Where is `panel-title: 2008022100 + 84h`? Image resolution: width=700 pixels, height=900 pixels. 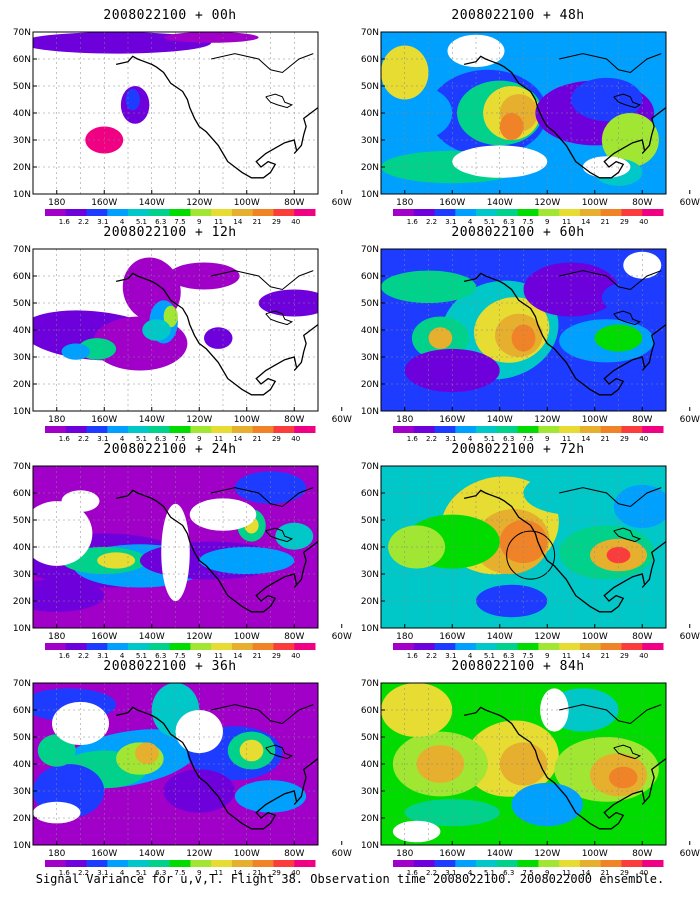 panel-title: 2008022100 + 84h is located at coordinates (518, 666).